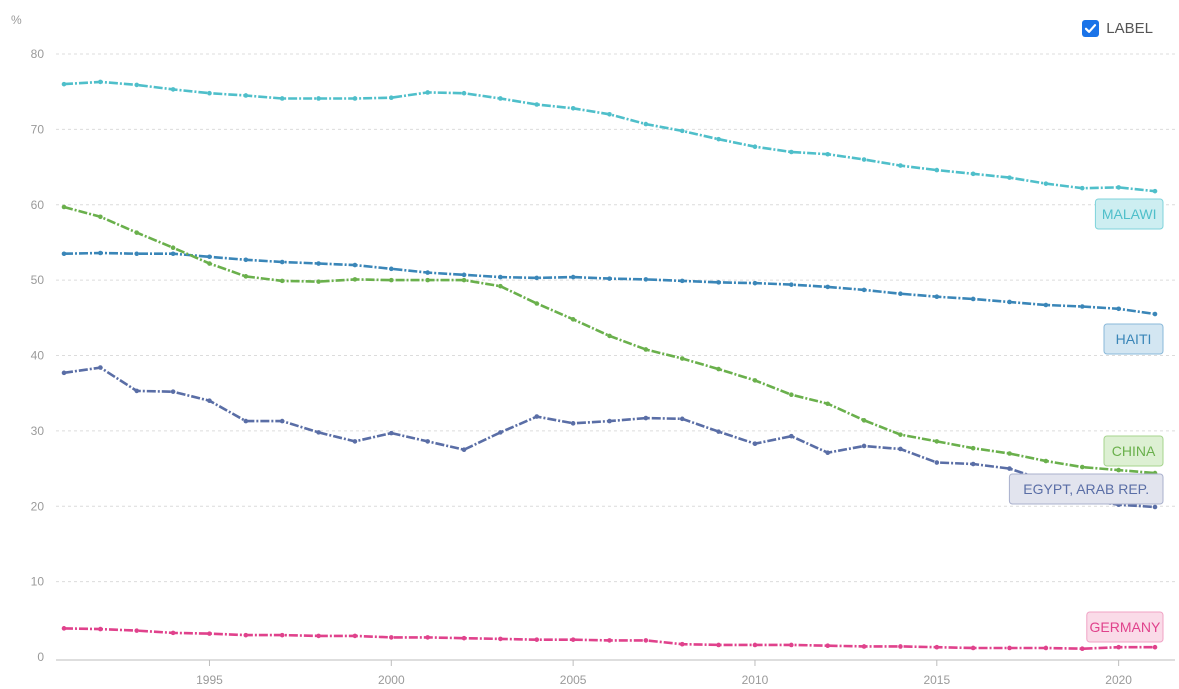  I want to click on checkmark-icon, so click(1091, 28).